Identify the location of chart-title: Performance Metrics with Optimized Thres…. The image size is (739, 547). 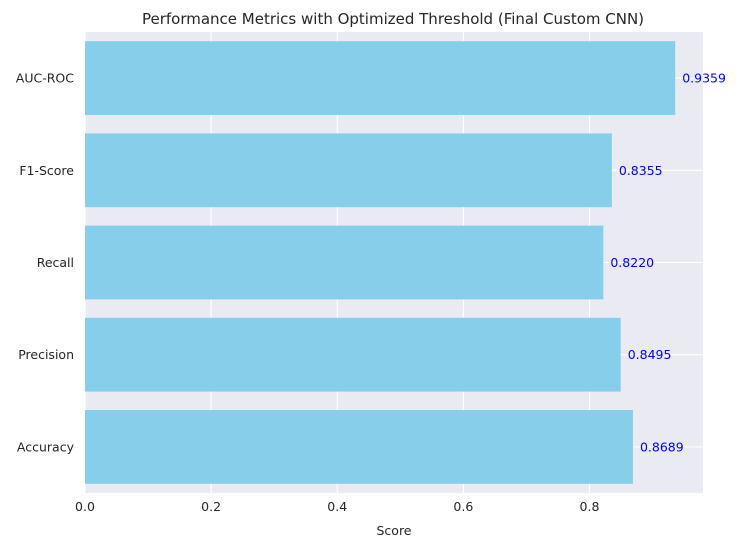
(393, 19).